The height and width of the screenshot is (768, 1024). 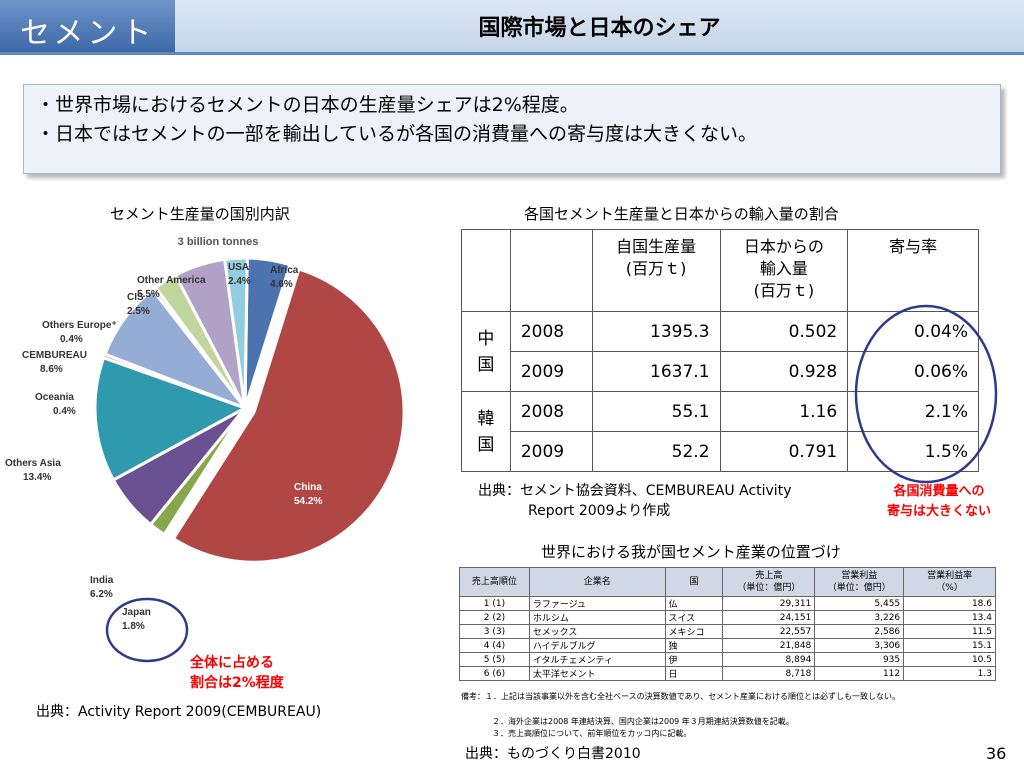 What do you see at coordinates (769, 603) in the screenshot?
I see `sales-cell: 29,311` at bounding box center [769, 603].